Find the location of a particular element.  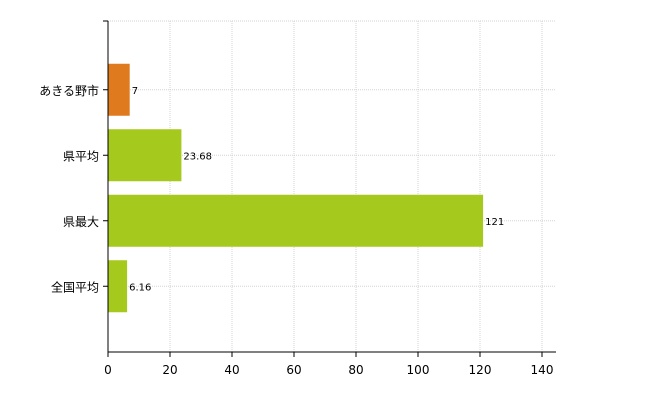

category-label: 全国平均 is located at coordinates (75, 286).